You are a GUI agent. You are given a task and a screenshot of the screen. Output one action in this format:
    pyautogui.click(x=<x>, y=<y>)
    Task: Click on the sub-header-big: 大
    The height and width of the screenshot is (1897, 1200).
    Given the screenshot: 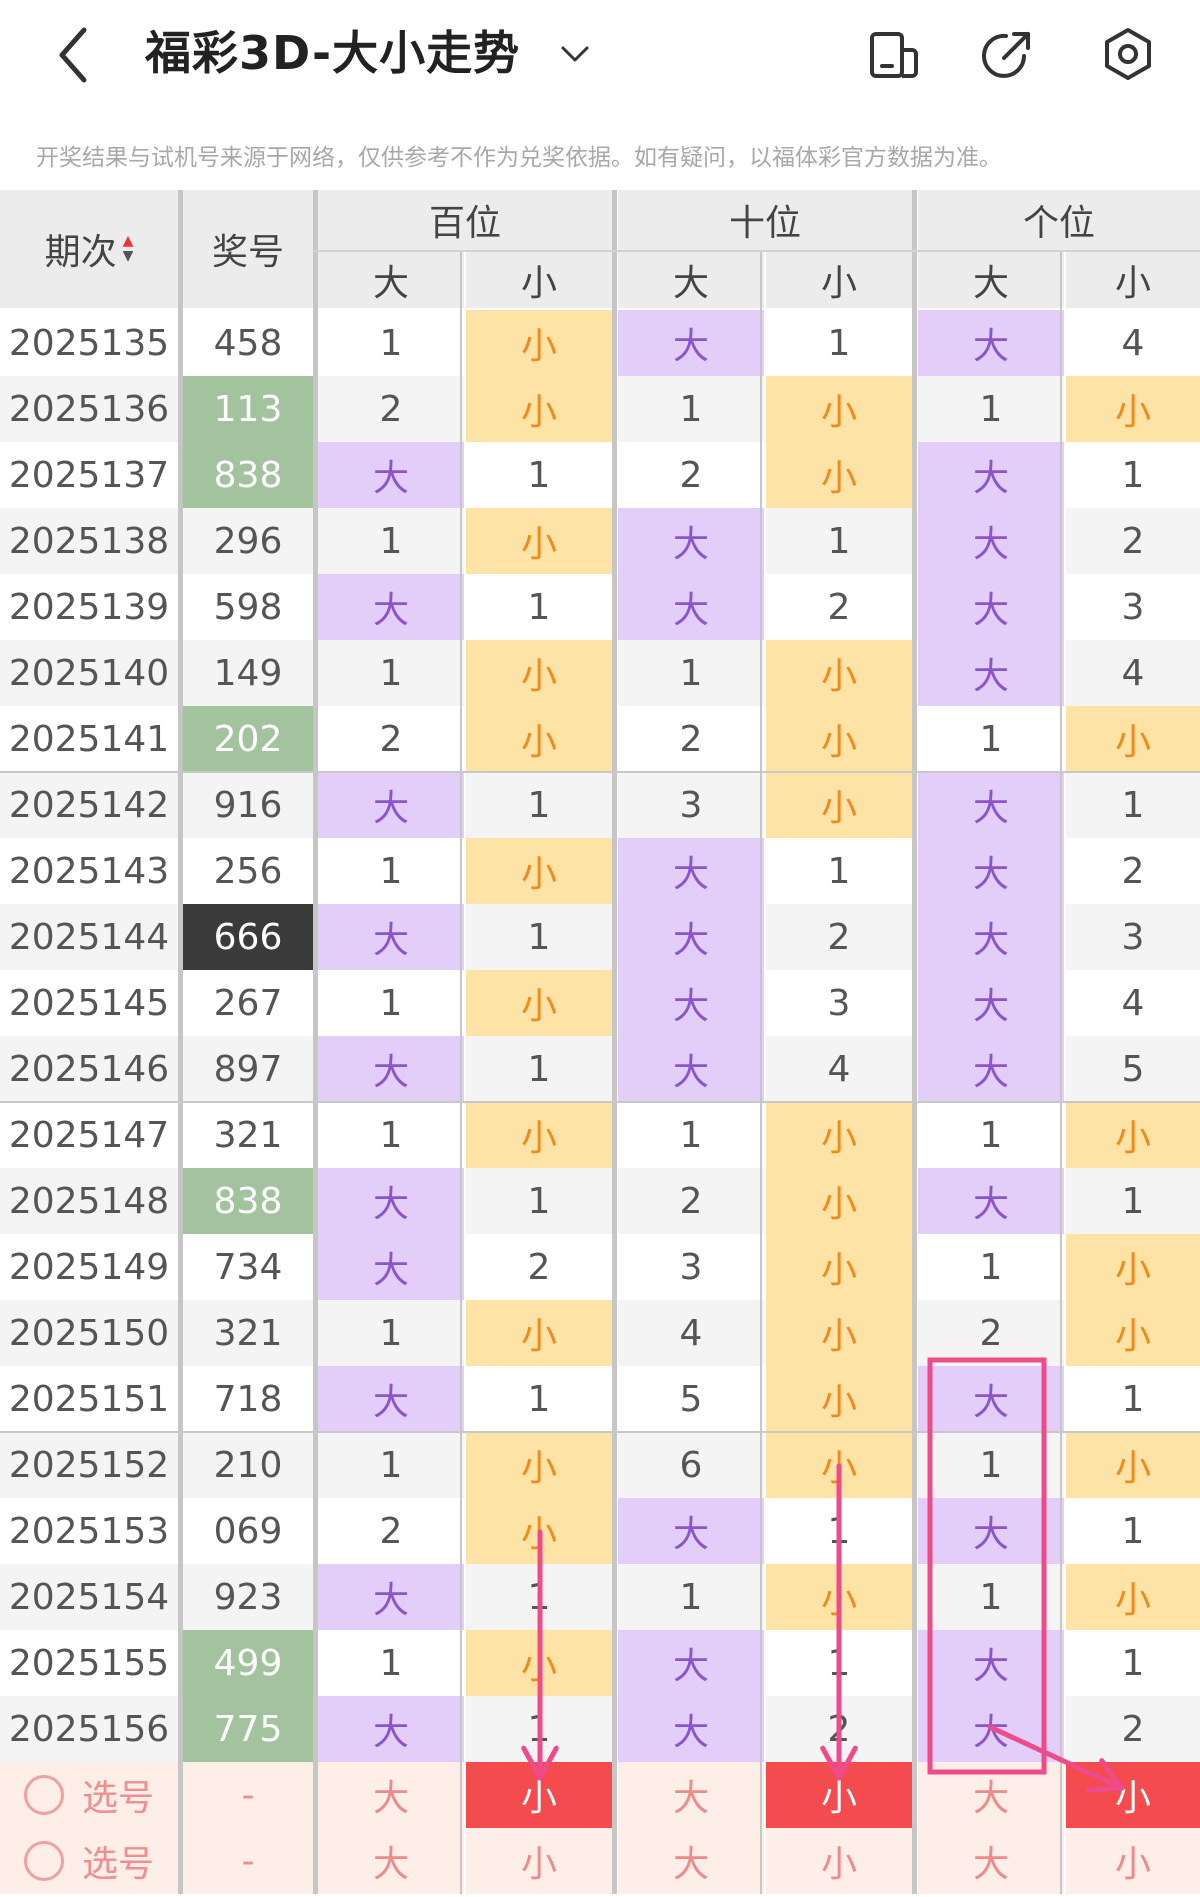 What is the action you would take?
    pyautogui.click(x=391, y=280)
    